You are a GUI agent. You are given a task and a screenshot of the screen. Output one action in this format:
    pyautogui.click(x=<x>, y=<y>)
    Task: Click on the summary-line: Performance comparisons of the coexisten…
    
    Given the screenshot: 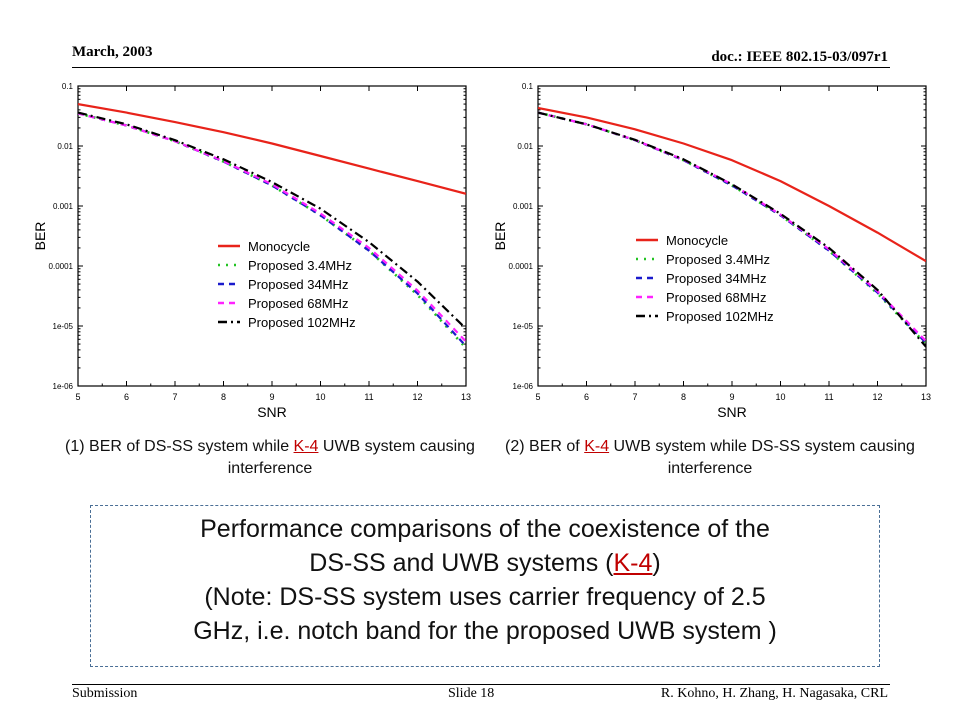 What is the action you would take?
    pyautogui.click(x=485, y=529)
    